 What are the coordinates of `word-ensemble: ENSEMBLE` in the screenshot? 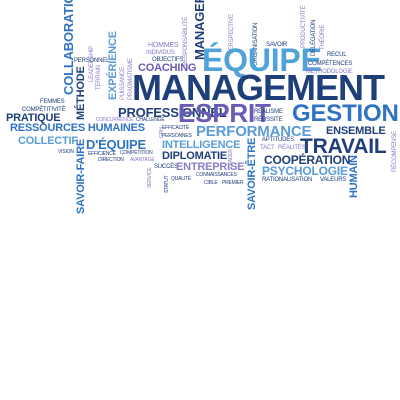 It's located at (356, 131).